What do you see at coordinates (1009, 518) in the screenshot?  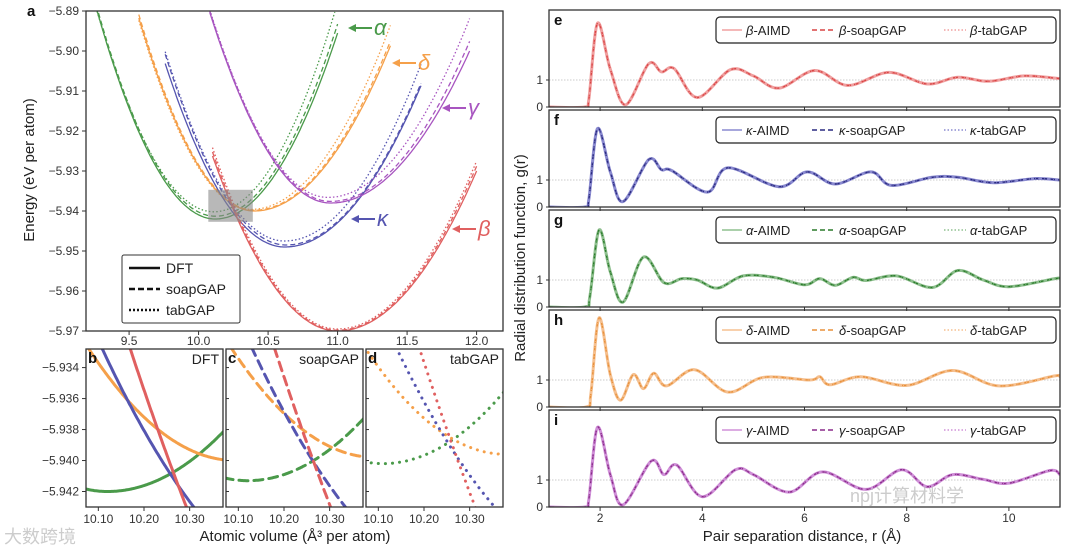 I see `x-tick-label: 10` at bounding box center [1009, 518].